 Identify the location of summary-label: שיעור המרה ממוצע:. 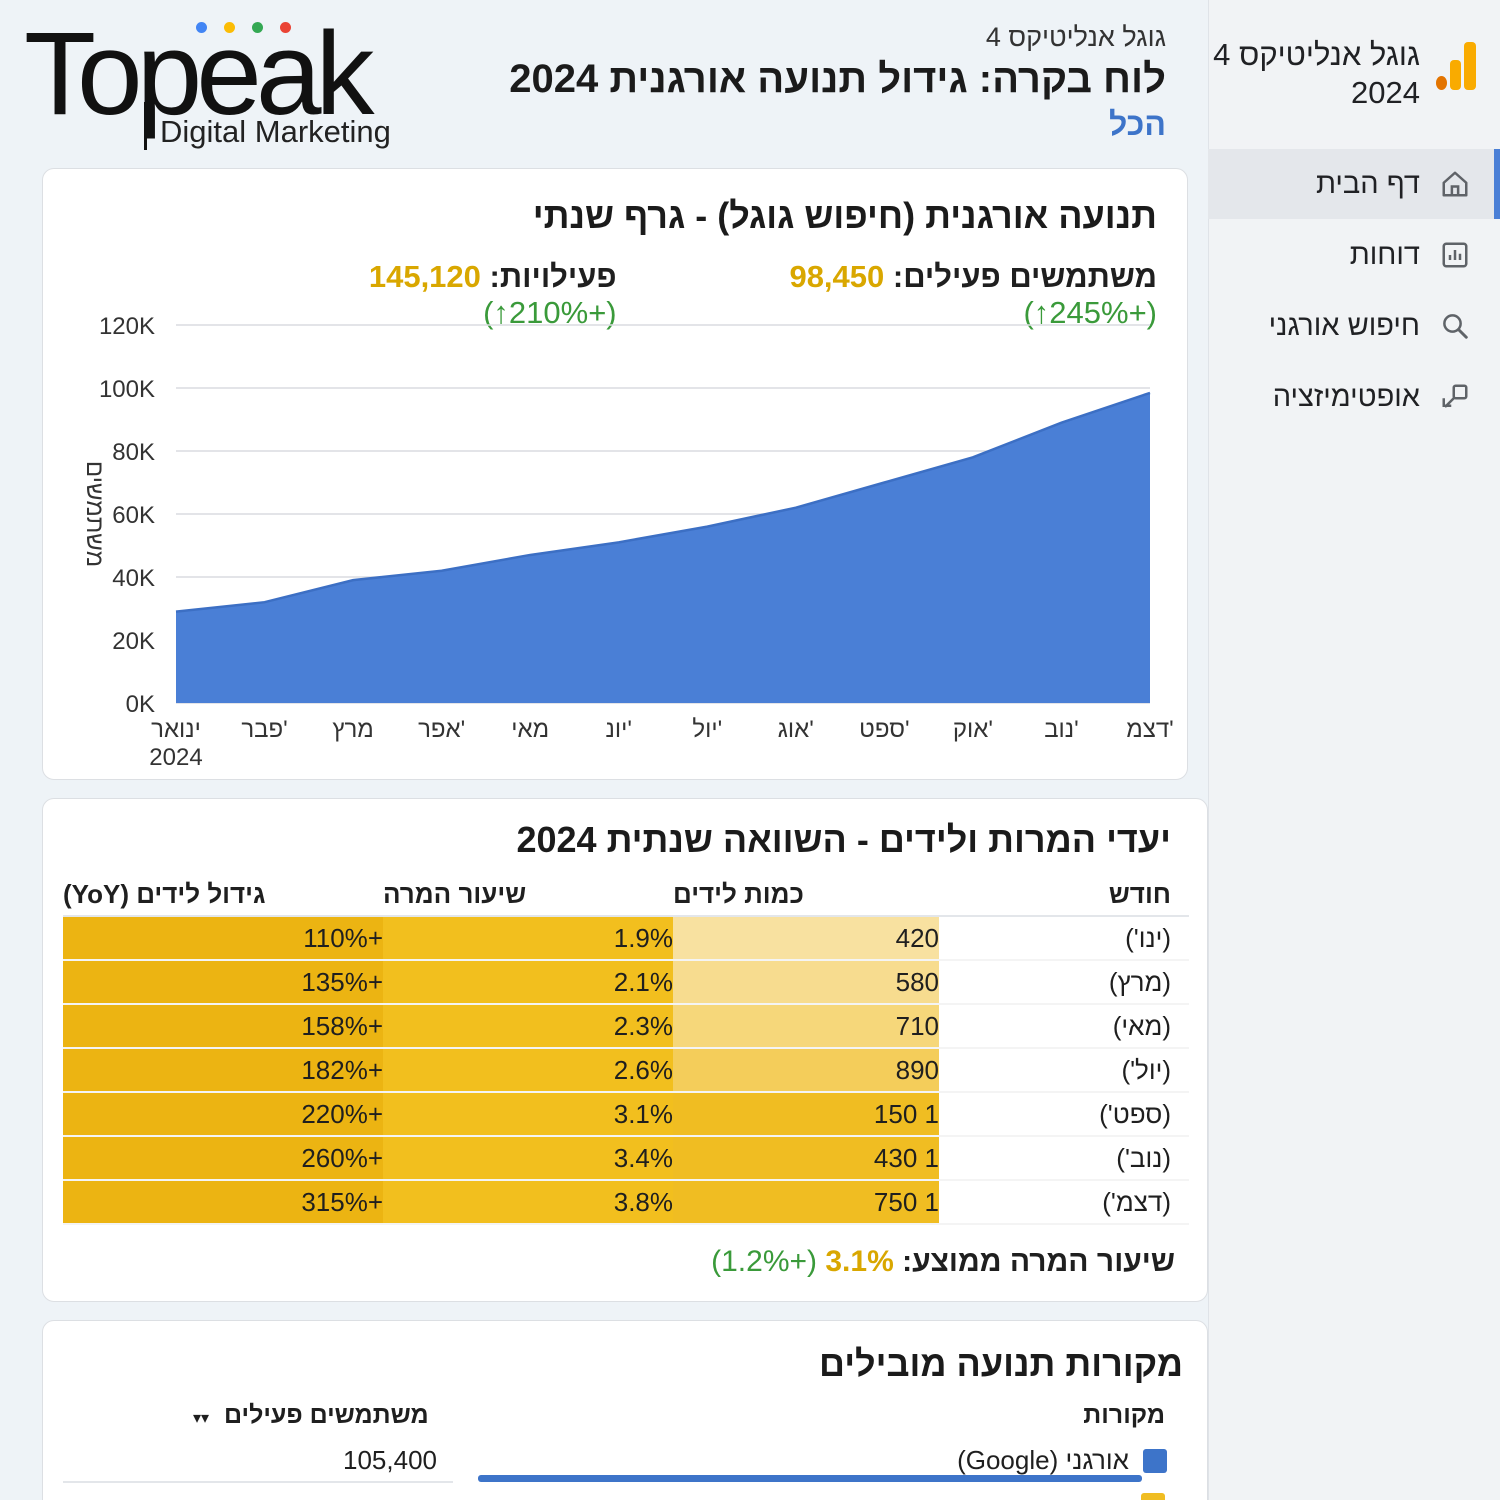
(1038, 1261).